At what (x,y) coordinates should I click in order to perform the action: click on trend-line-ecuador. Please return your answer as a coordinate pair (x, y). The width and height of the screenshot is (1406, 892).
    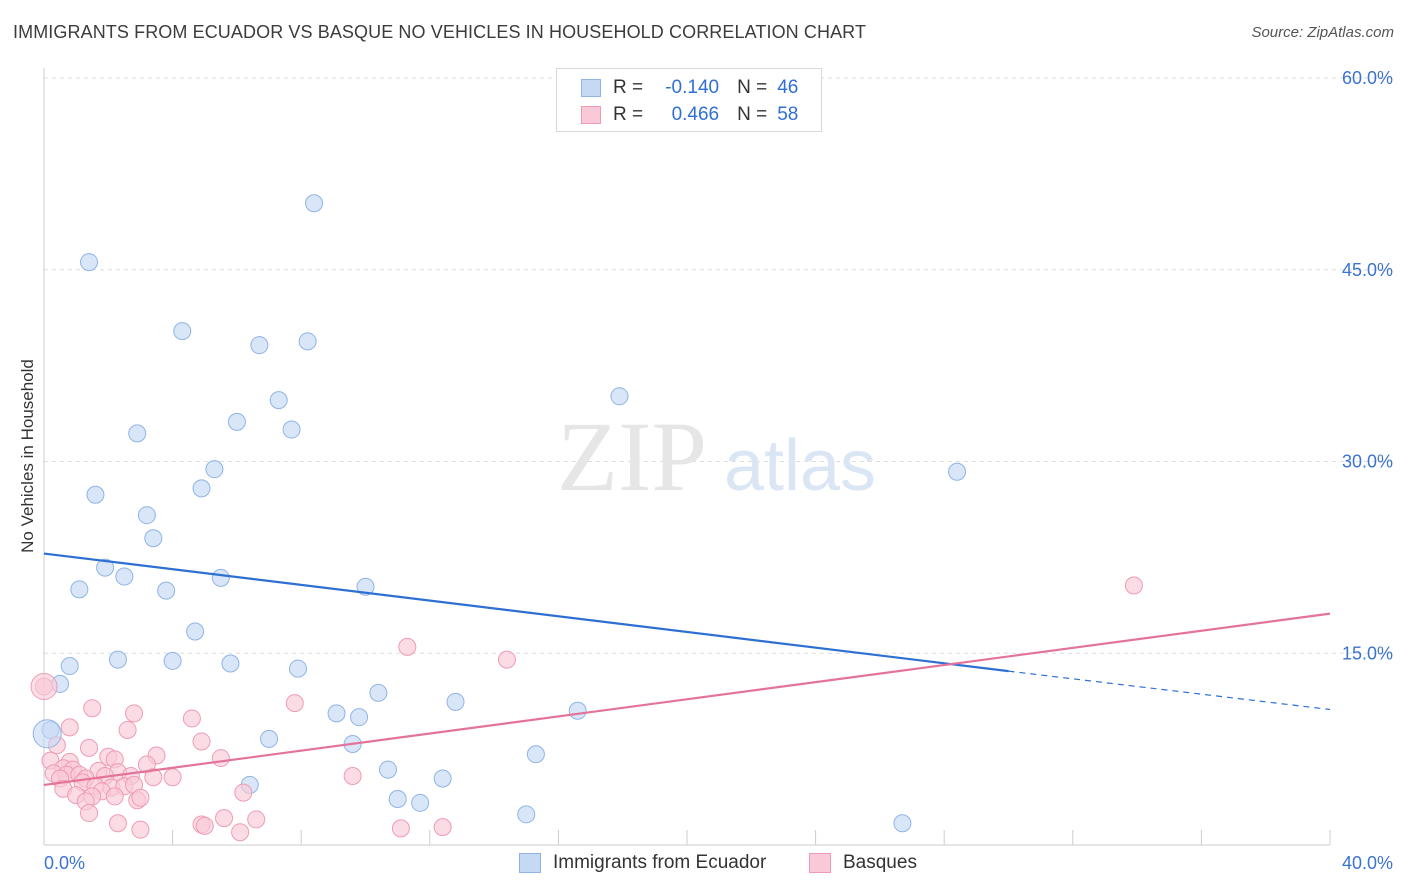
    Looking at the image, I should click on (526, 612).